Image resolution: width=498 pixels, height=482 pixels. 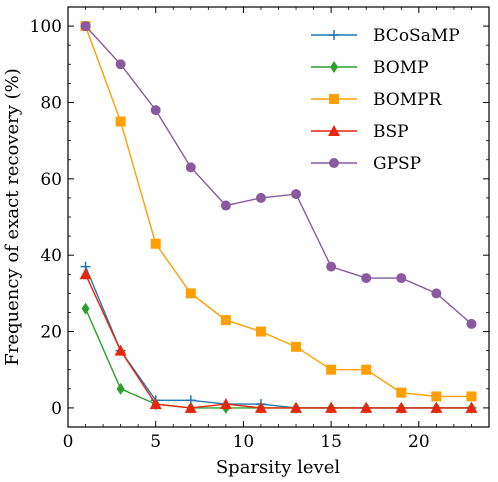 What do you see at coordinates (366, 164) in the screenshot?
I see `legend-item-gpsp: GPSP` at bounding box center [366, 164].